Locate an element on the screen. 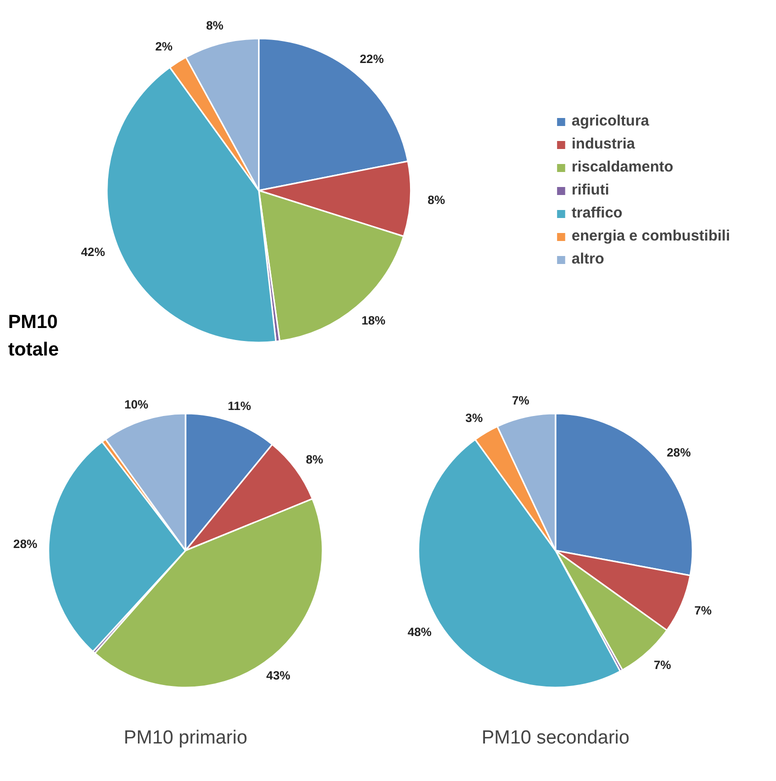 The image size is (776, 781). data-label: 2% is located at coordinates (164, 47).